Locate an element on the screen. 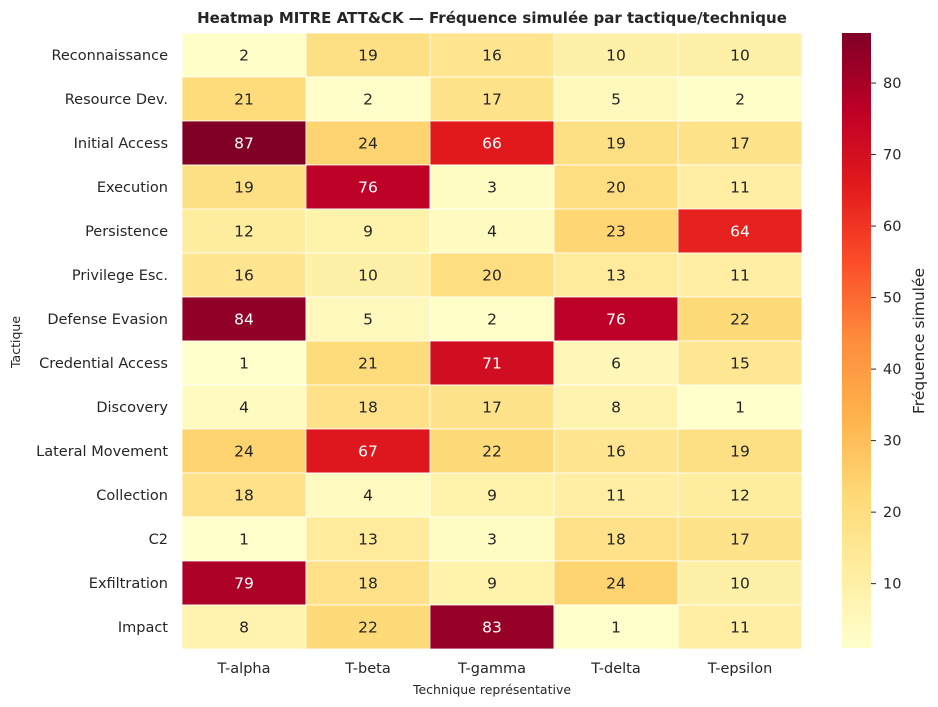  colorbar-tick-label: 10 is located at coordinates (892, 585).